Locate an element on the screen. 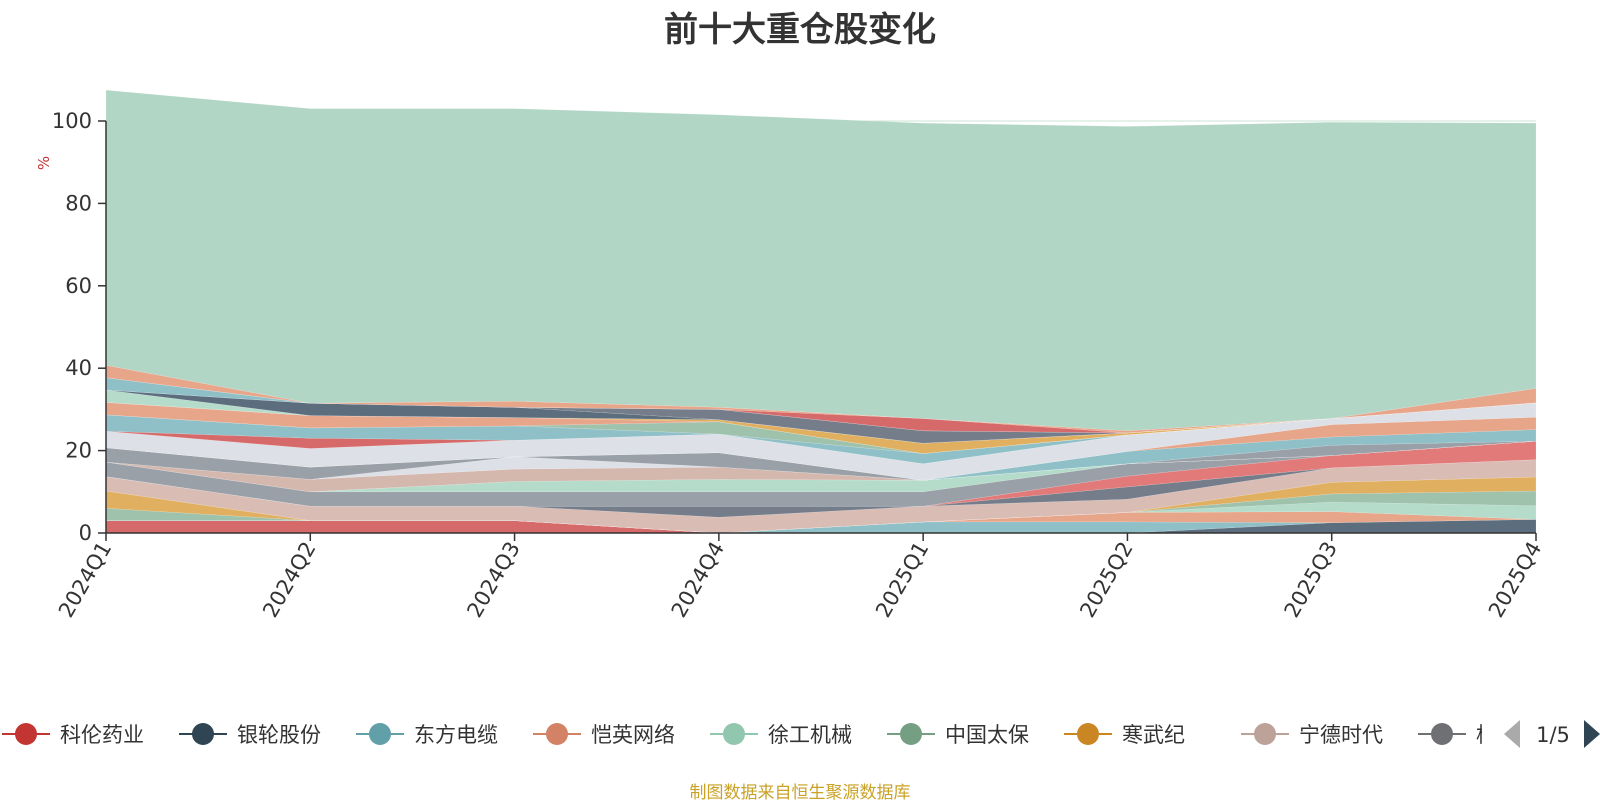 The width and height of the screenshot is (1600, 803). legend-item: 寒武纪 is located at coordinates (1124, 735).